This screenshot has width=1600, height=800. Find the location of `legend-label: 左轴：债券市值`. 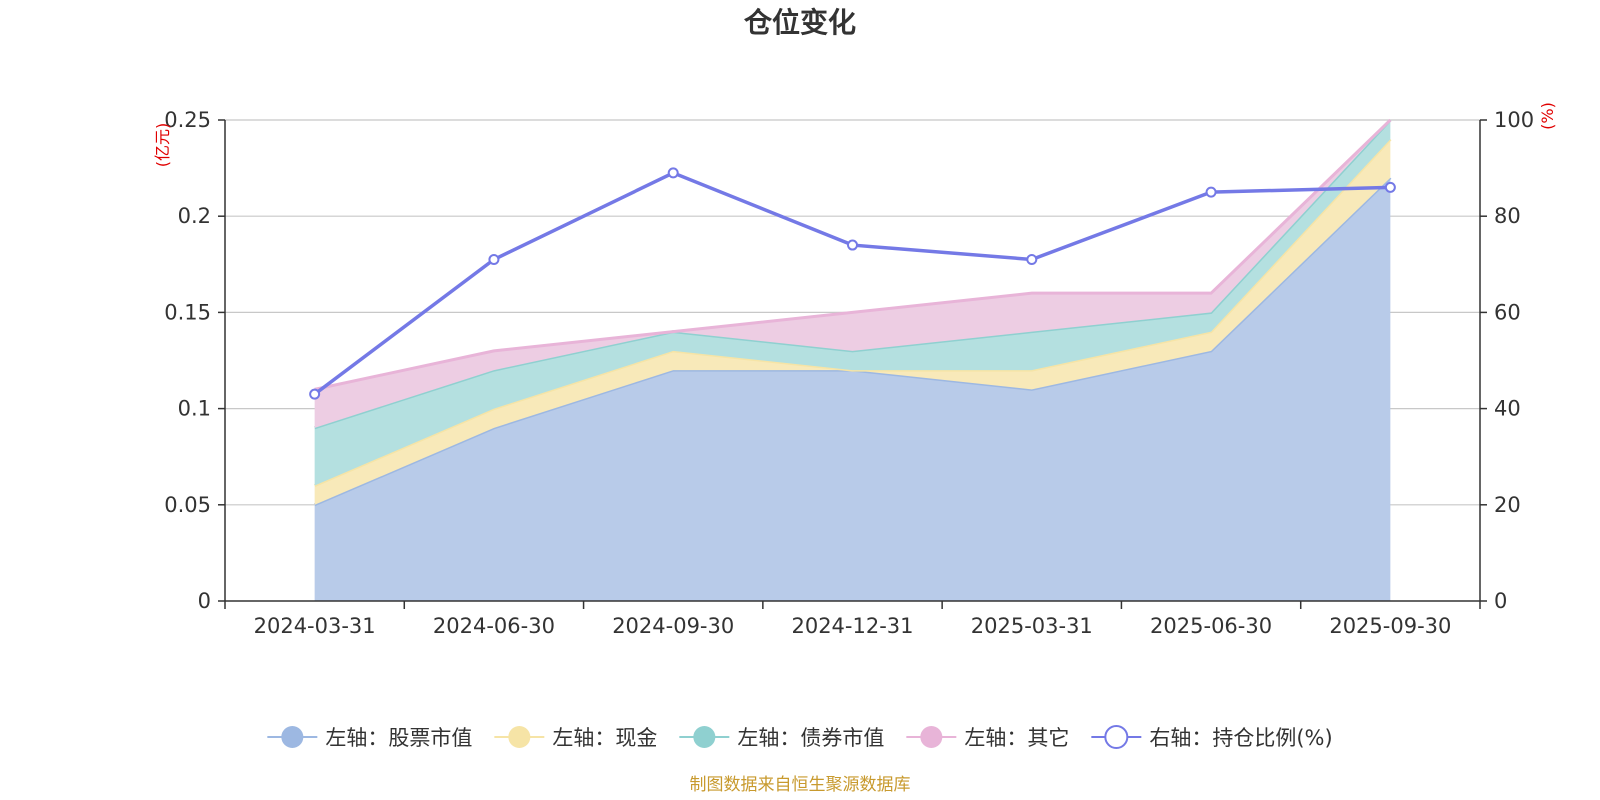

legend-label: 左轴：债券市值 is located at coordinates (810, 738).